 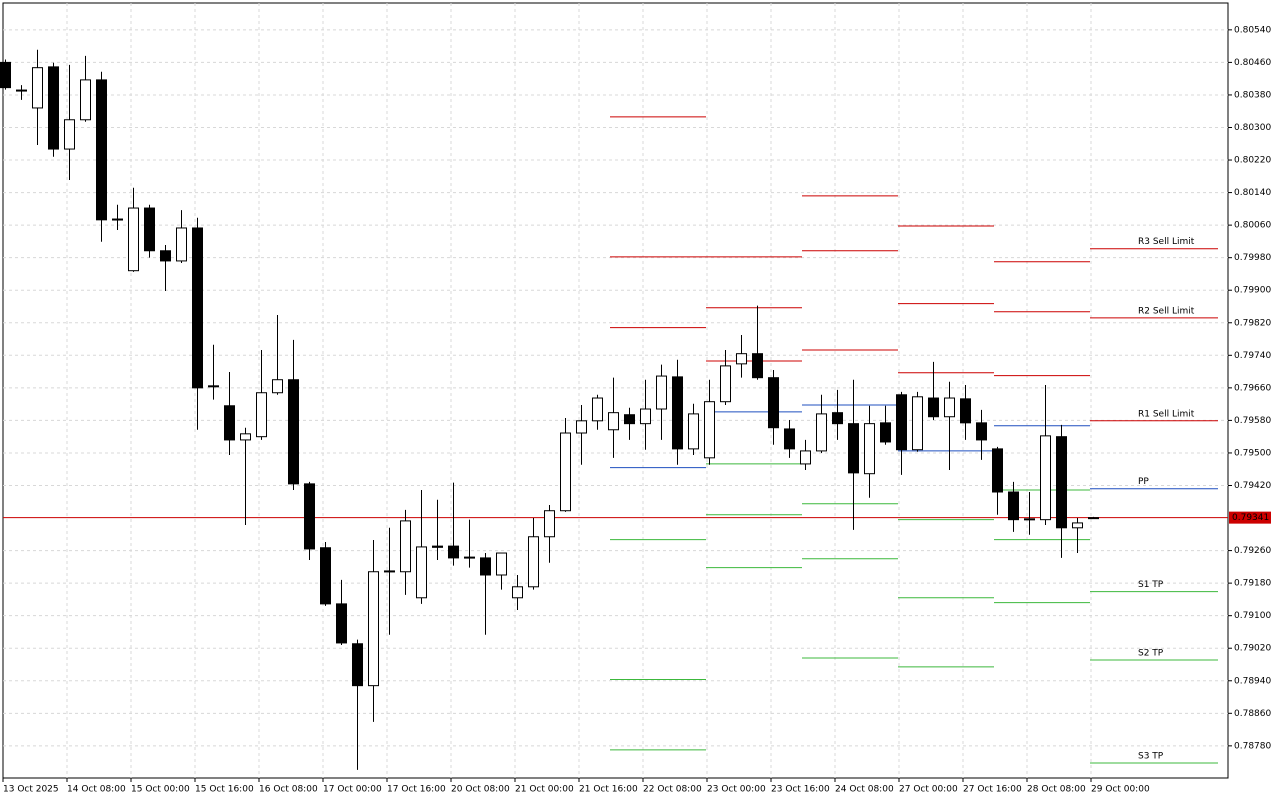 What do you see at coordinates (1252, 453) in the screenshot?
I see `y-tick-label: 0.79500` at bounding box center [1252, 453].